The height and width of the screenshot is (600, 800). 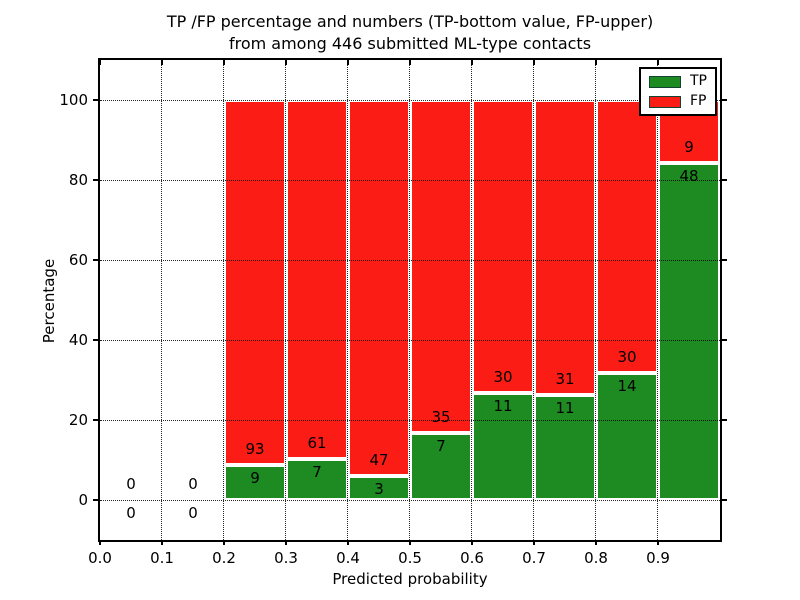 What do you see at coordinates (534, 558) in the screenshot?
I see `x-tick-label: 0.7` at bounding box center [534, 558].